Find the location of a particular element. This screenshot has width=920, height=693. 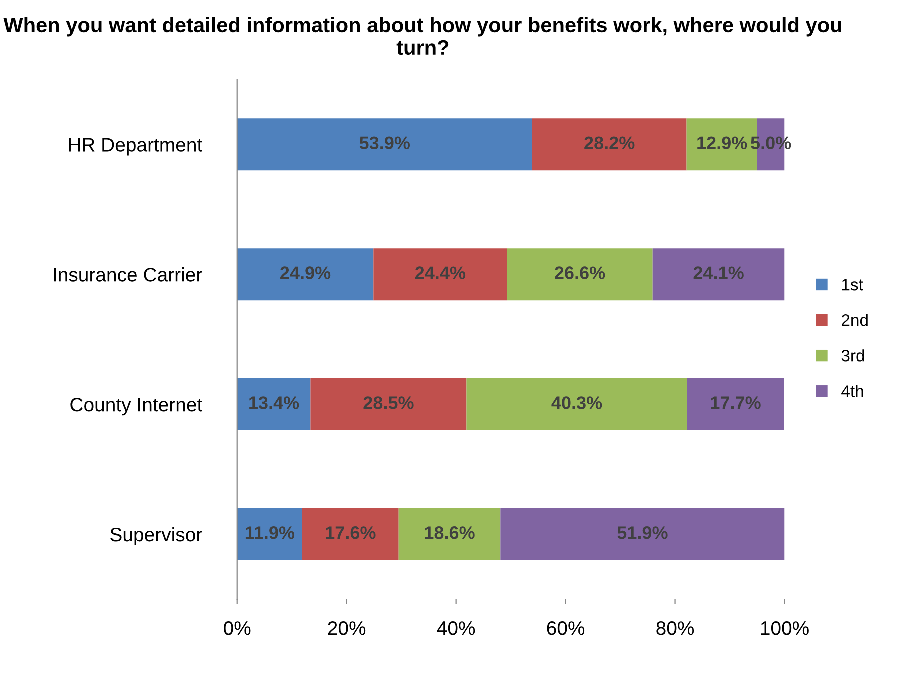

data-label: 40.3% is located at coordinates (577, 403).